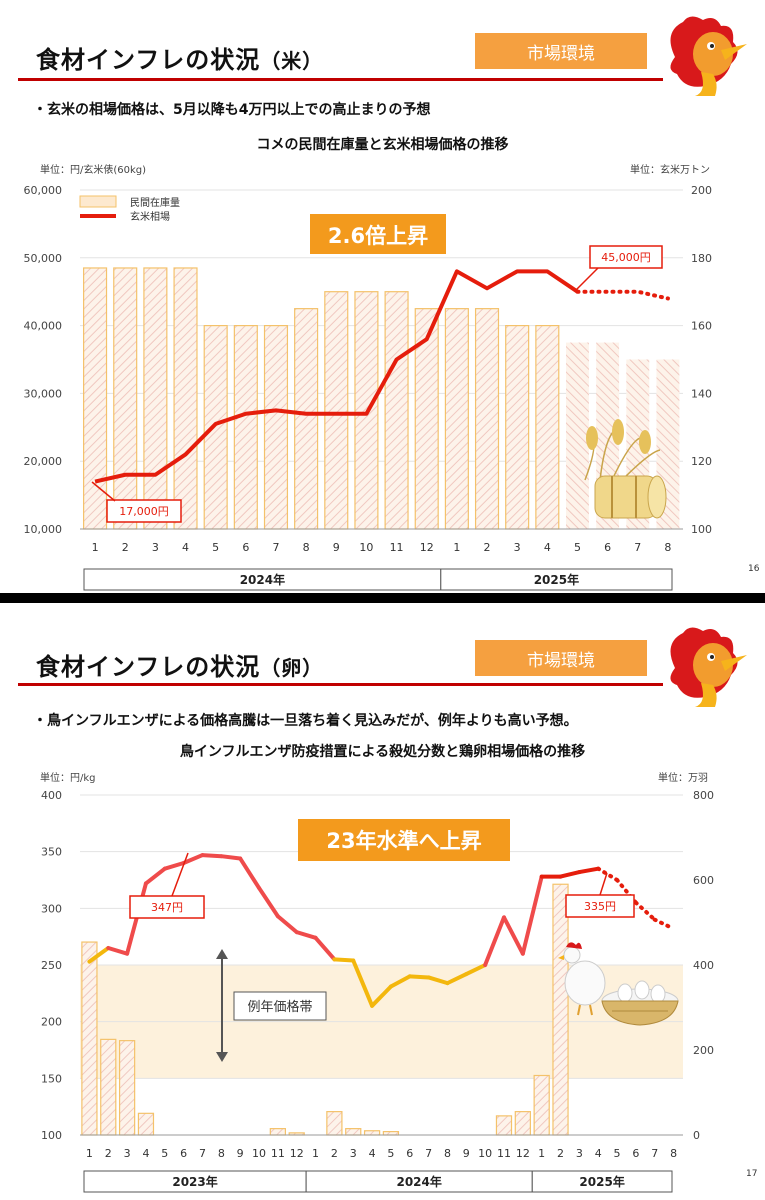 This screenshot has height=1200, width=765. Describe the element at coordinates (51, 965) in the screenshot. I see `y-left-tick-label: 250` at that location.